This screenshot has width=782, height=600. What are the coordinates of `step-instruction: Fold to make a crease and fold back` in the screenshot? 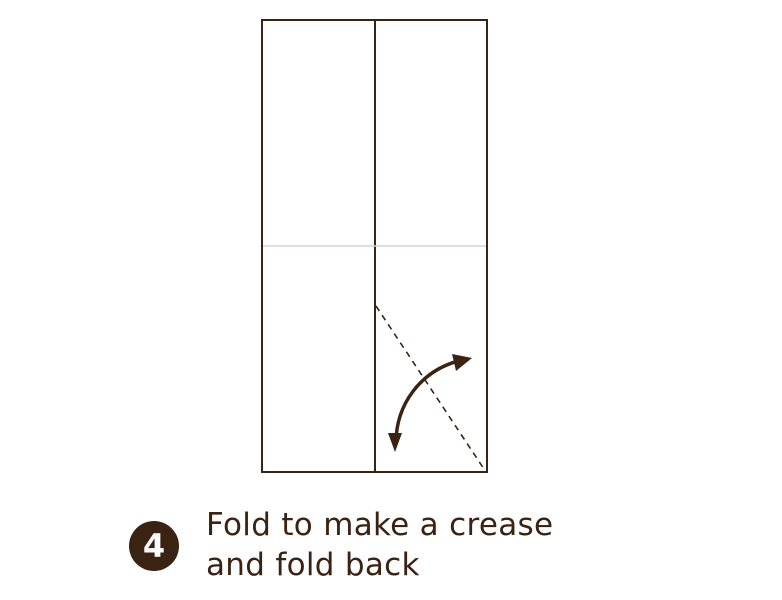 It's located at (441, 545).